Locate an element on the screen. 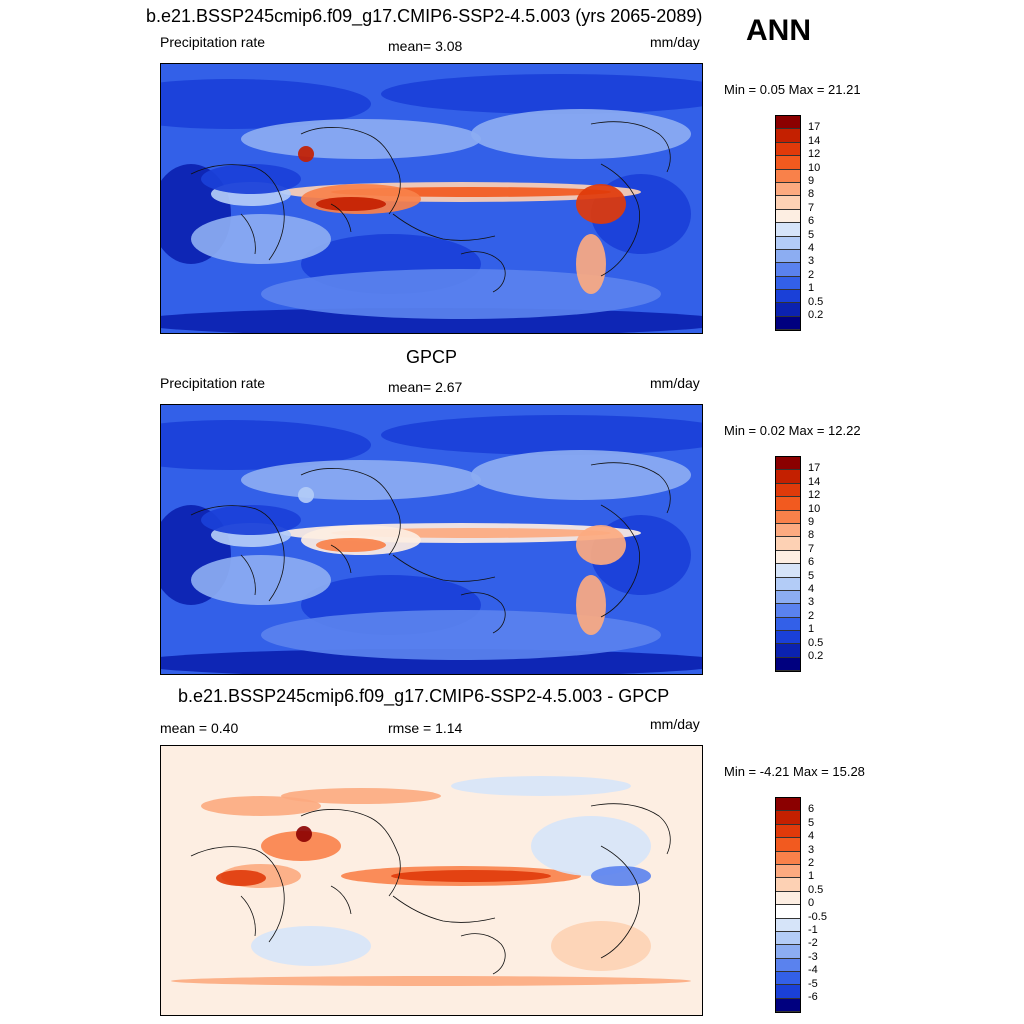  panel2-map is located at coordinates (431, 539).